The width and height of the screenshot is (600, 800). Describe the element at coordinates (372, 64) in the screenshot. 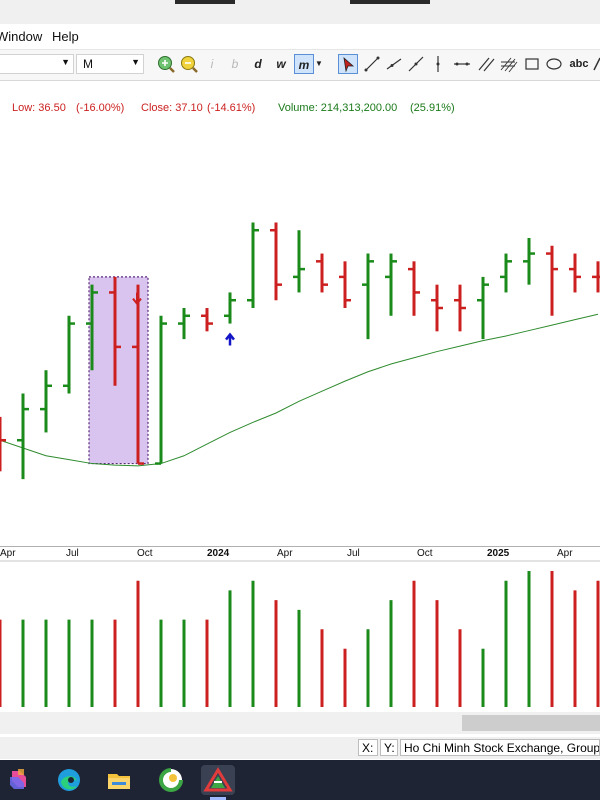

I see `trendline-icon` at that location.